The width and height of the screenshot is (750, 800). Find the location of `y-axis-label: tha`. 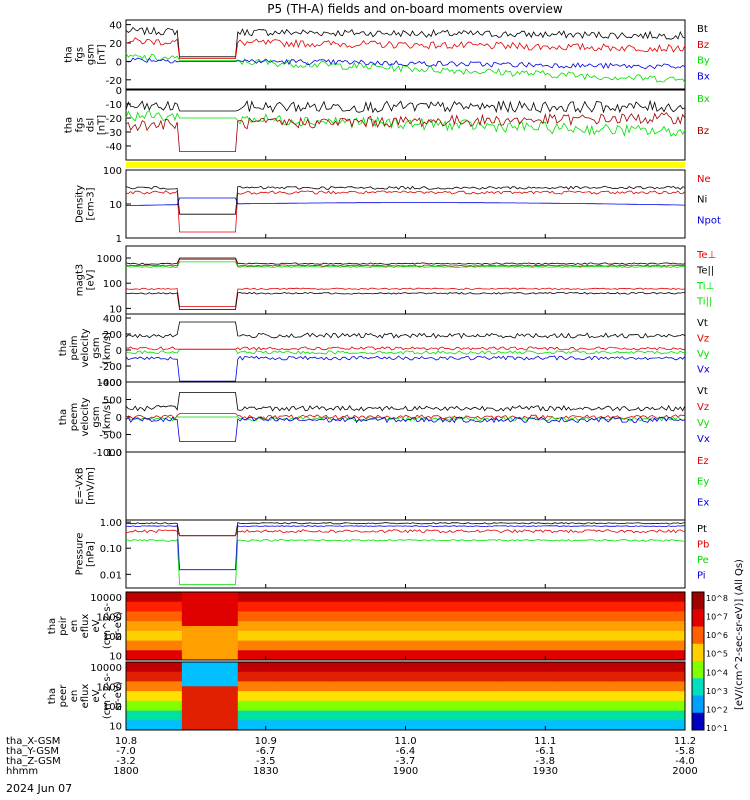

y-axis-label: tha is located at coordinates (63, 417).